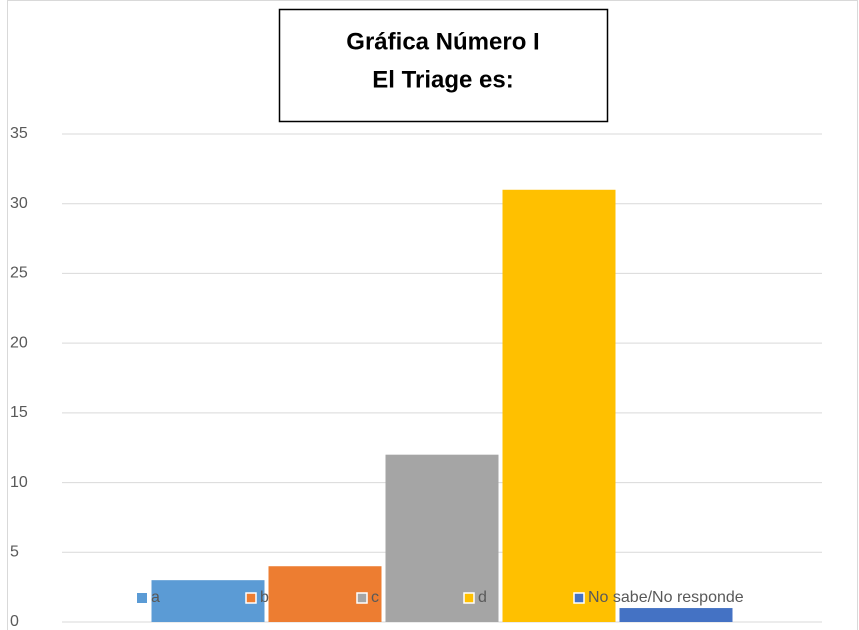 The height and width of the screenshot is (630, 859). What do you see at coordinates (14, 621) in the screenshot?
I see `y-tick-label: 0` at bounding box center [14, 621].